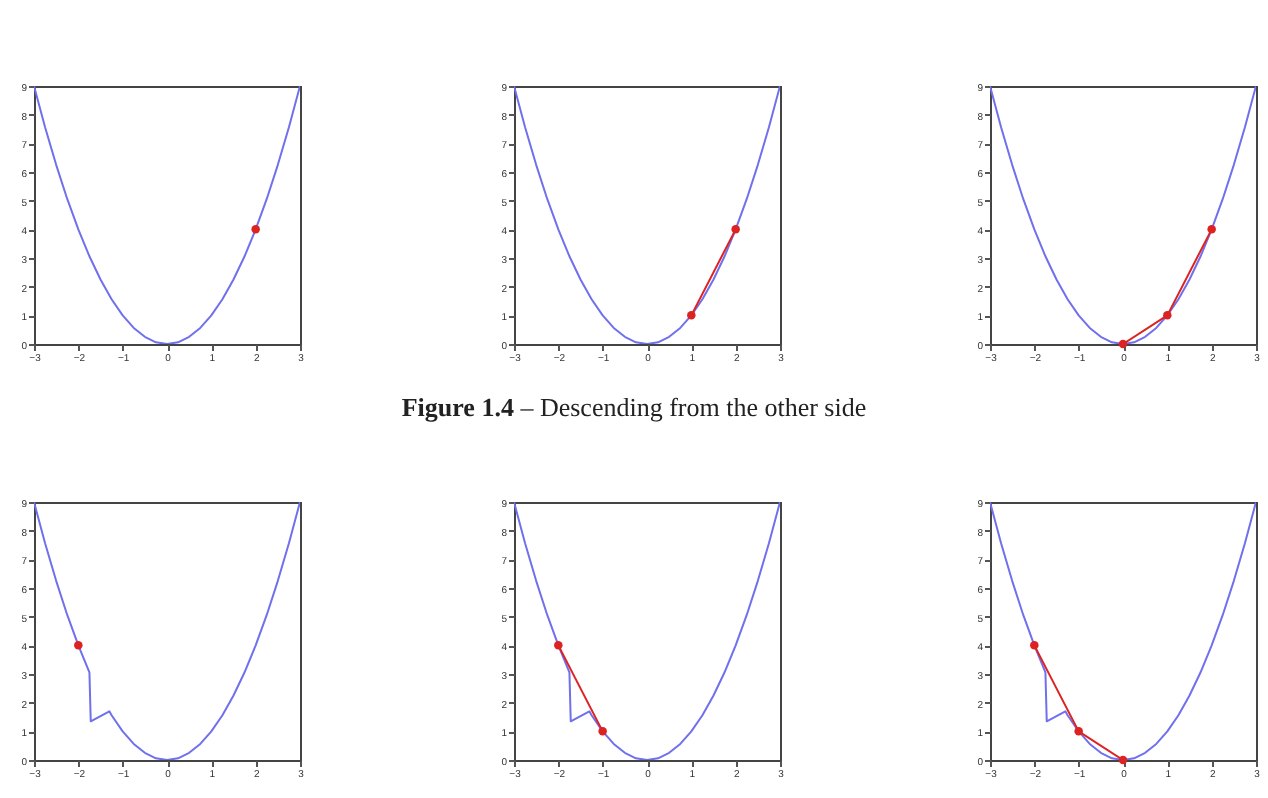 The width and height of the screenshot is (1268, 798). I want to click on caption: Figure 1.4 – Descending from the other side, so click(634, 408).